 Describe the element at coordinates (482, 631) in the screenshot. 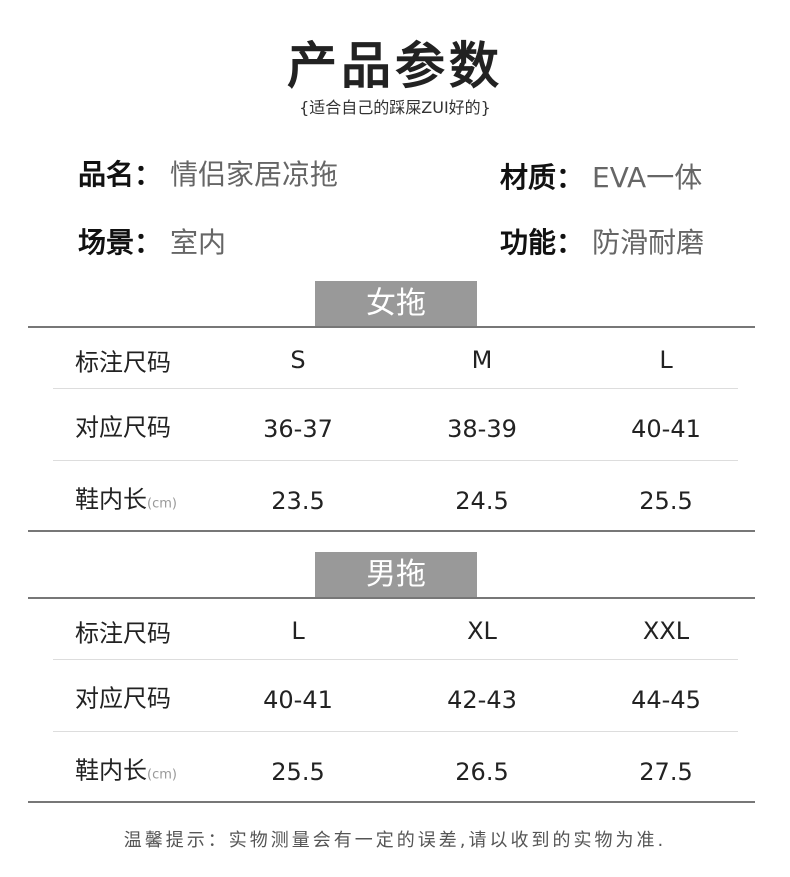

I see `table-cell: XL` at that location.